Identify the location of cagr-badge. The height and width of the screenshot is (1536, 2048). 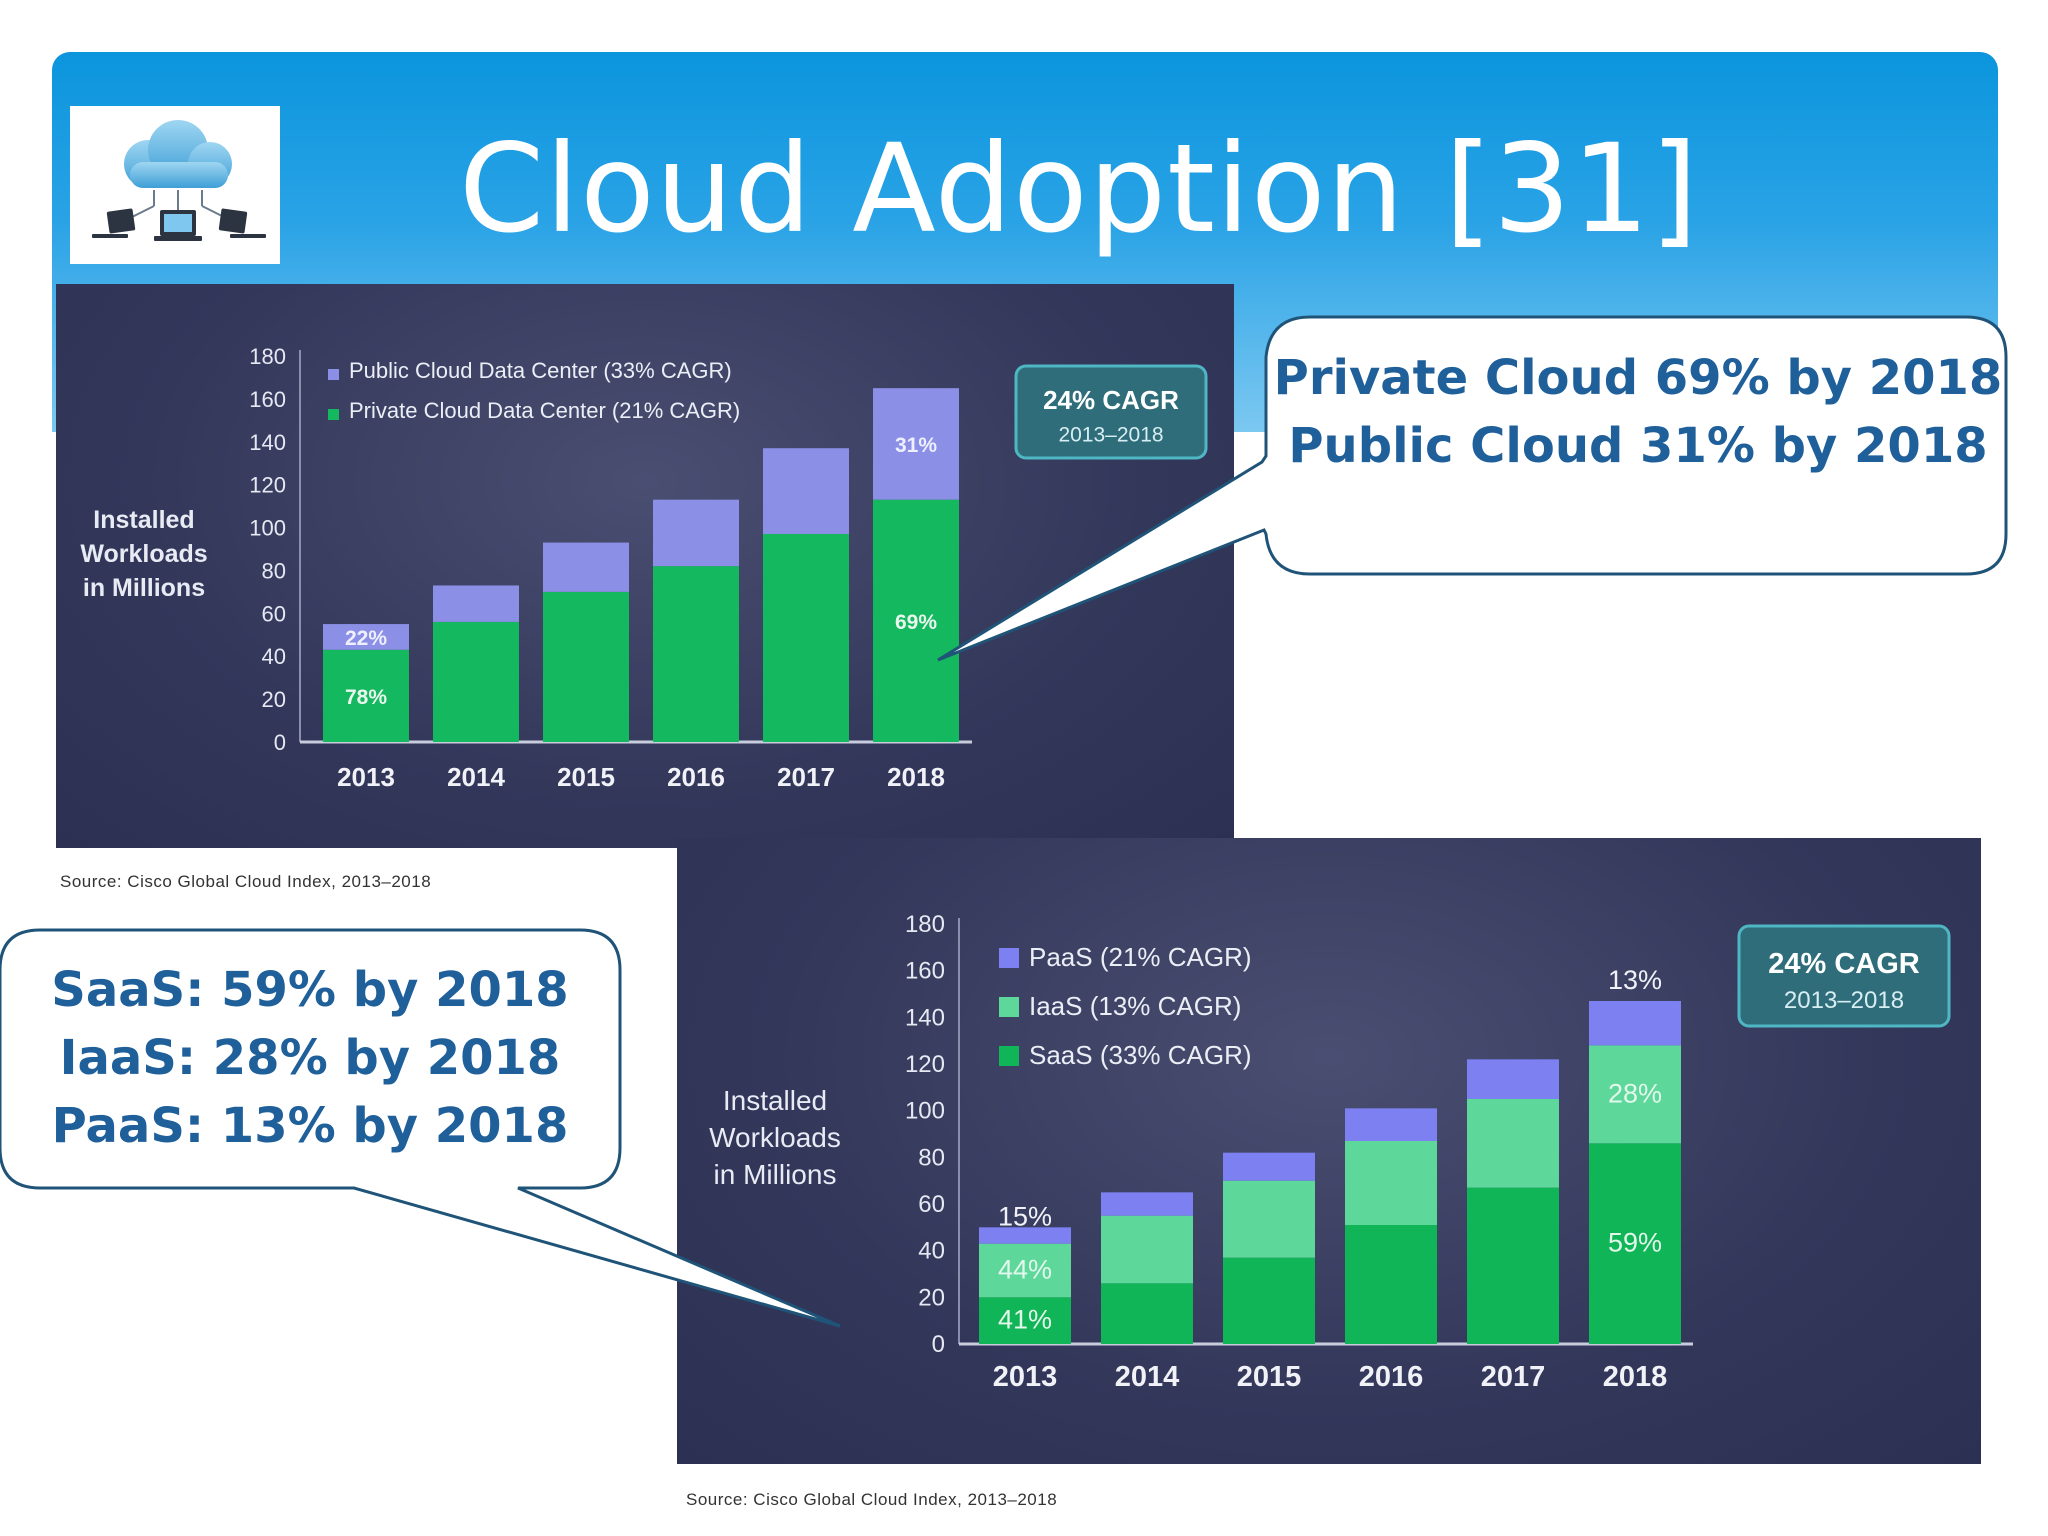
(1844, 976).